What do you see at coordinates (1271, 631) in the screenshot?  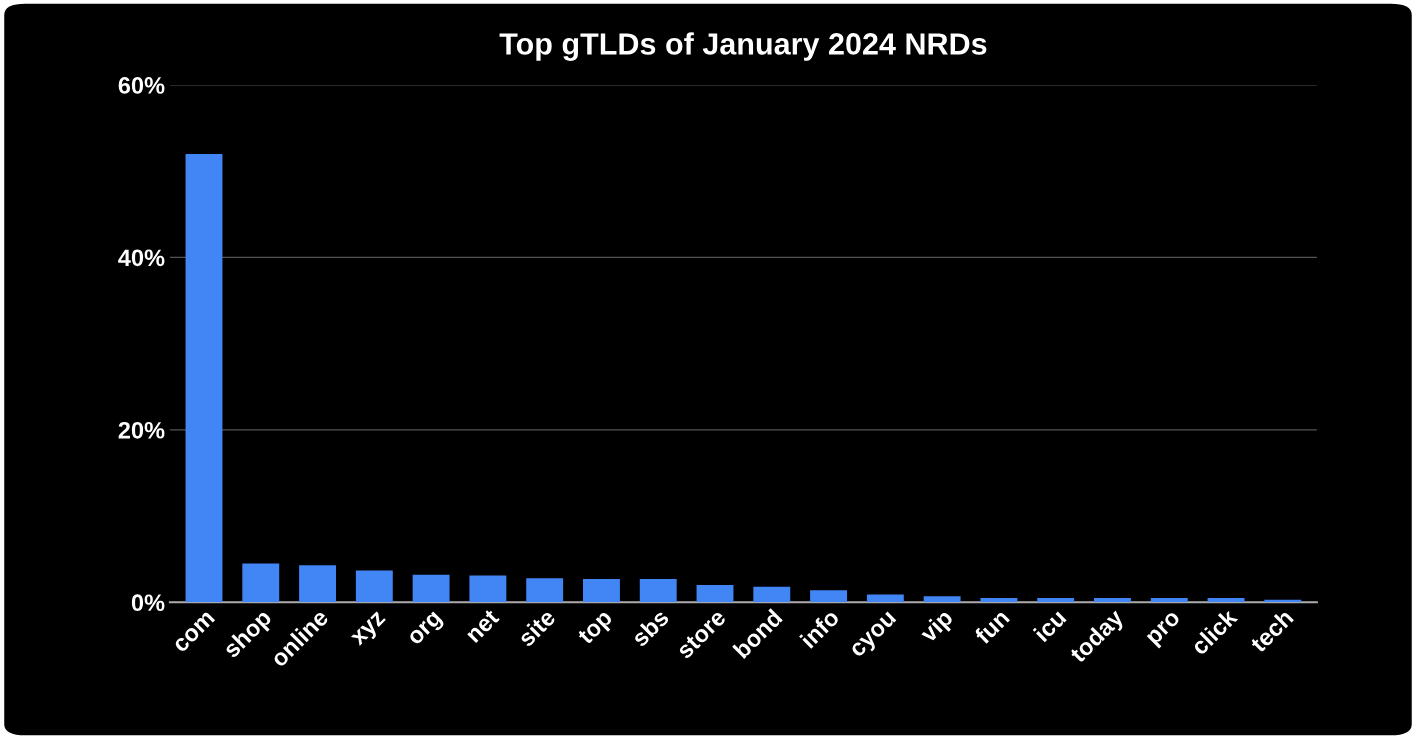 I see `x-tick-label: tech` at bounding box center [1271, 631].